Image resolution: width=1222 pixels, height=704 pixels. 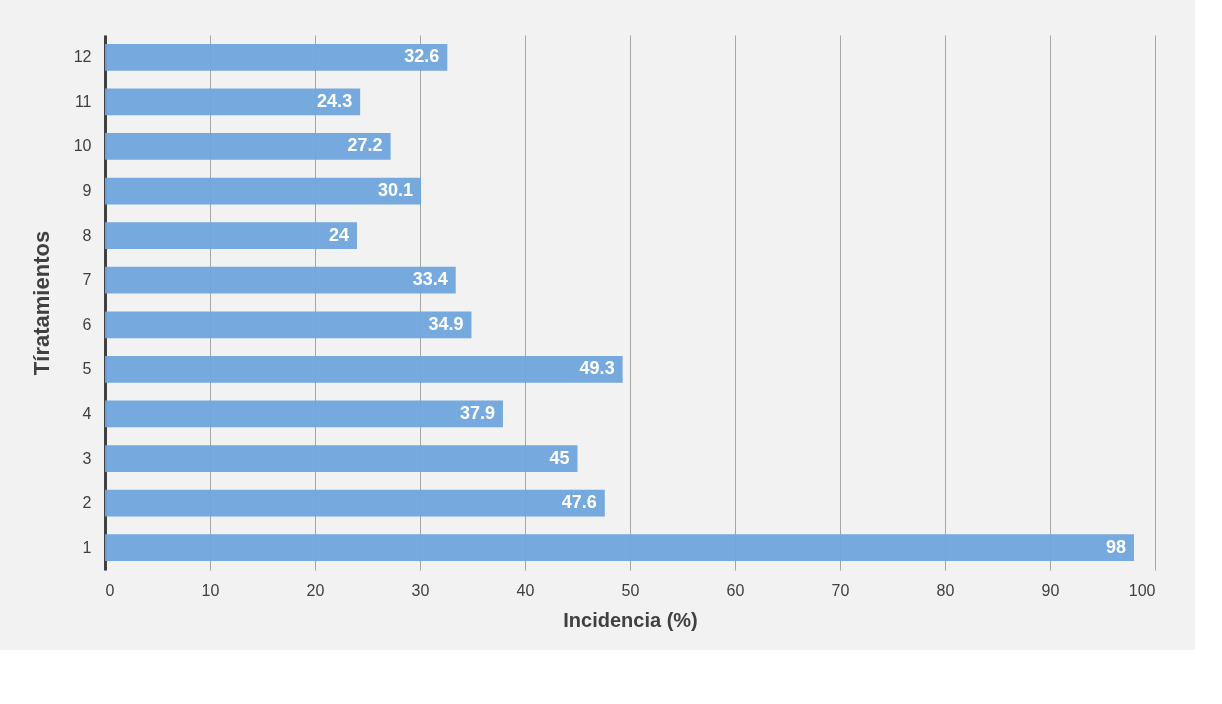 I want to click on y-axis-title: Tíratamientos, so click(x=41, y=303).